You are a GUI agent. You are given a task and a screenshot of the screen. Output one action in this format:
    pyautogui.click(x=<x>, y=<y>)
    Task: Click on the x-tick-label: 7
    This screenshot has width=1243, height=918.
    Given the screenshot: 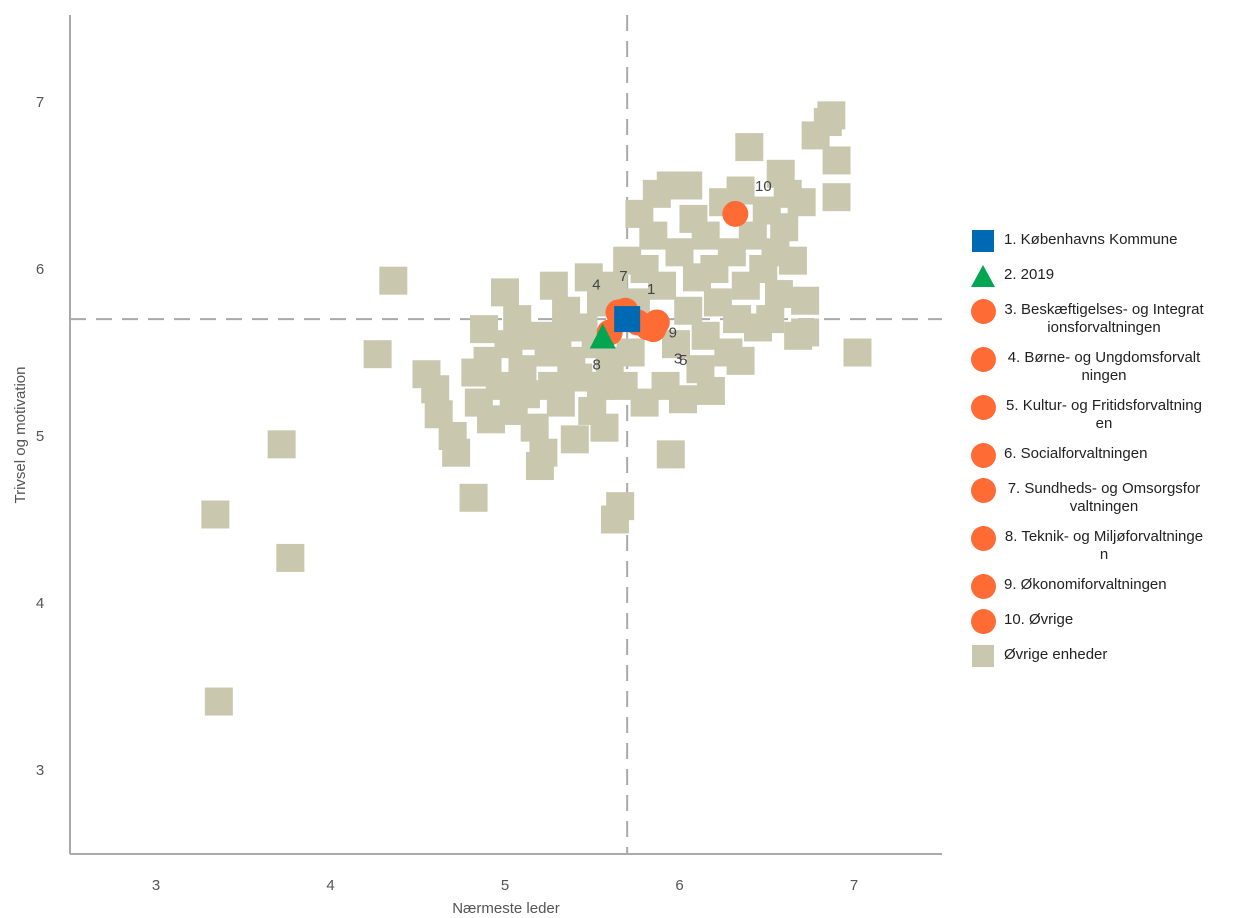 What is the action you would take?
    pyautogui.click(x=854, y=885)
    